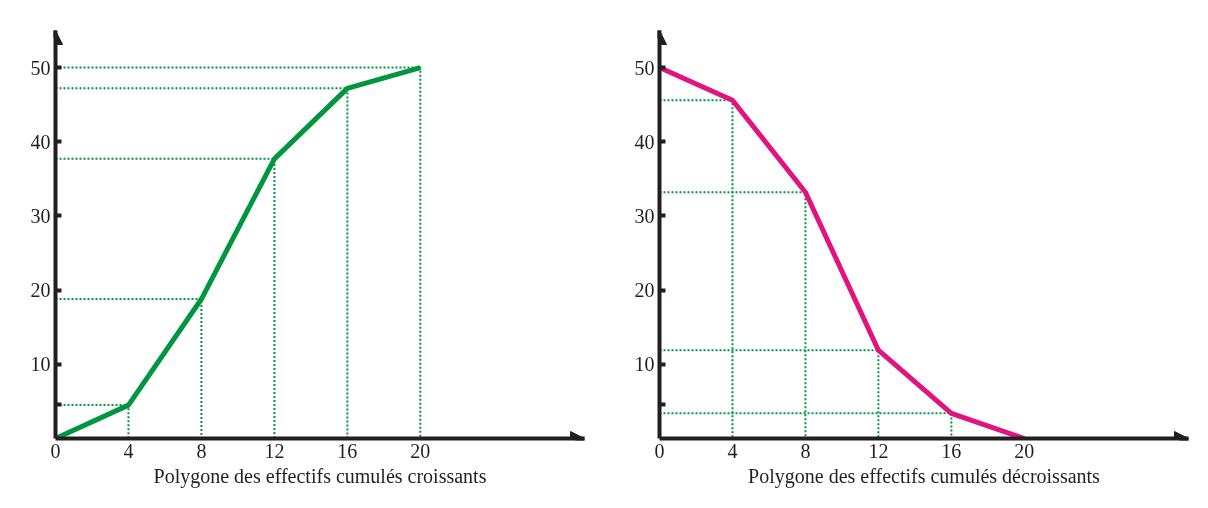 Image resolution: width=1208 pixels, height=508 pixels. I want to click on x-axis-title: Polygone des effectifs cumulés croissants, so click(320, 476).